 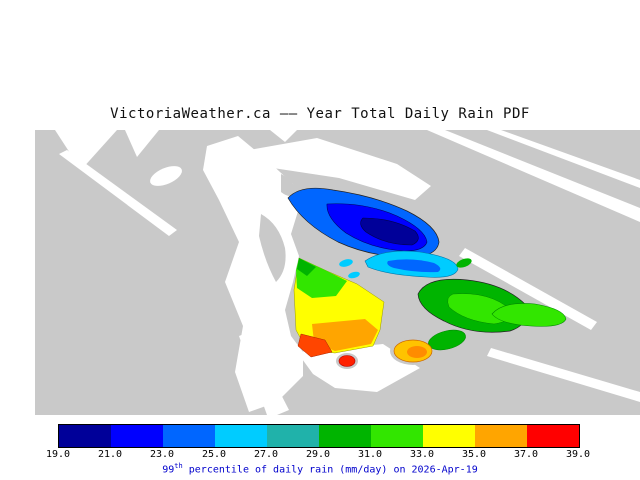 What do you see at coordinates (306, 267) in the screenshot?
I see `contour-peninsula-green-dark` at bounding box center [306, 267].